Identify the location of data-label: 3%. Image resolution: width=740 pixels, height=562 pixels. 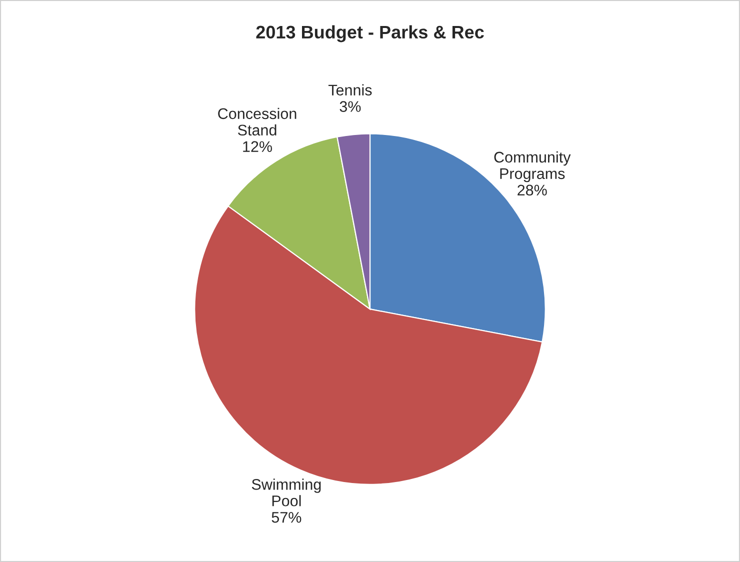
(350, 106).